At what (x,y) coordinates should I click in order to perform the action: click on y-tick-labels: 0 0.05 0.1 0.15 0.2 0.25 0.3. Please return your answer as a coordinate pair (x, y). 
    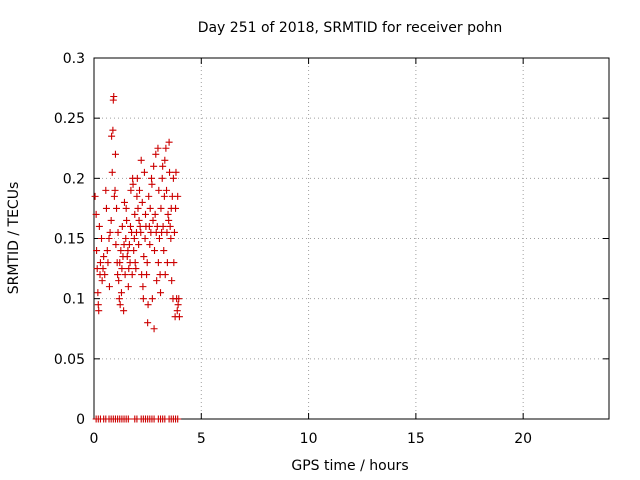
    Looking at the image, I should click on (69, 239).